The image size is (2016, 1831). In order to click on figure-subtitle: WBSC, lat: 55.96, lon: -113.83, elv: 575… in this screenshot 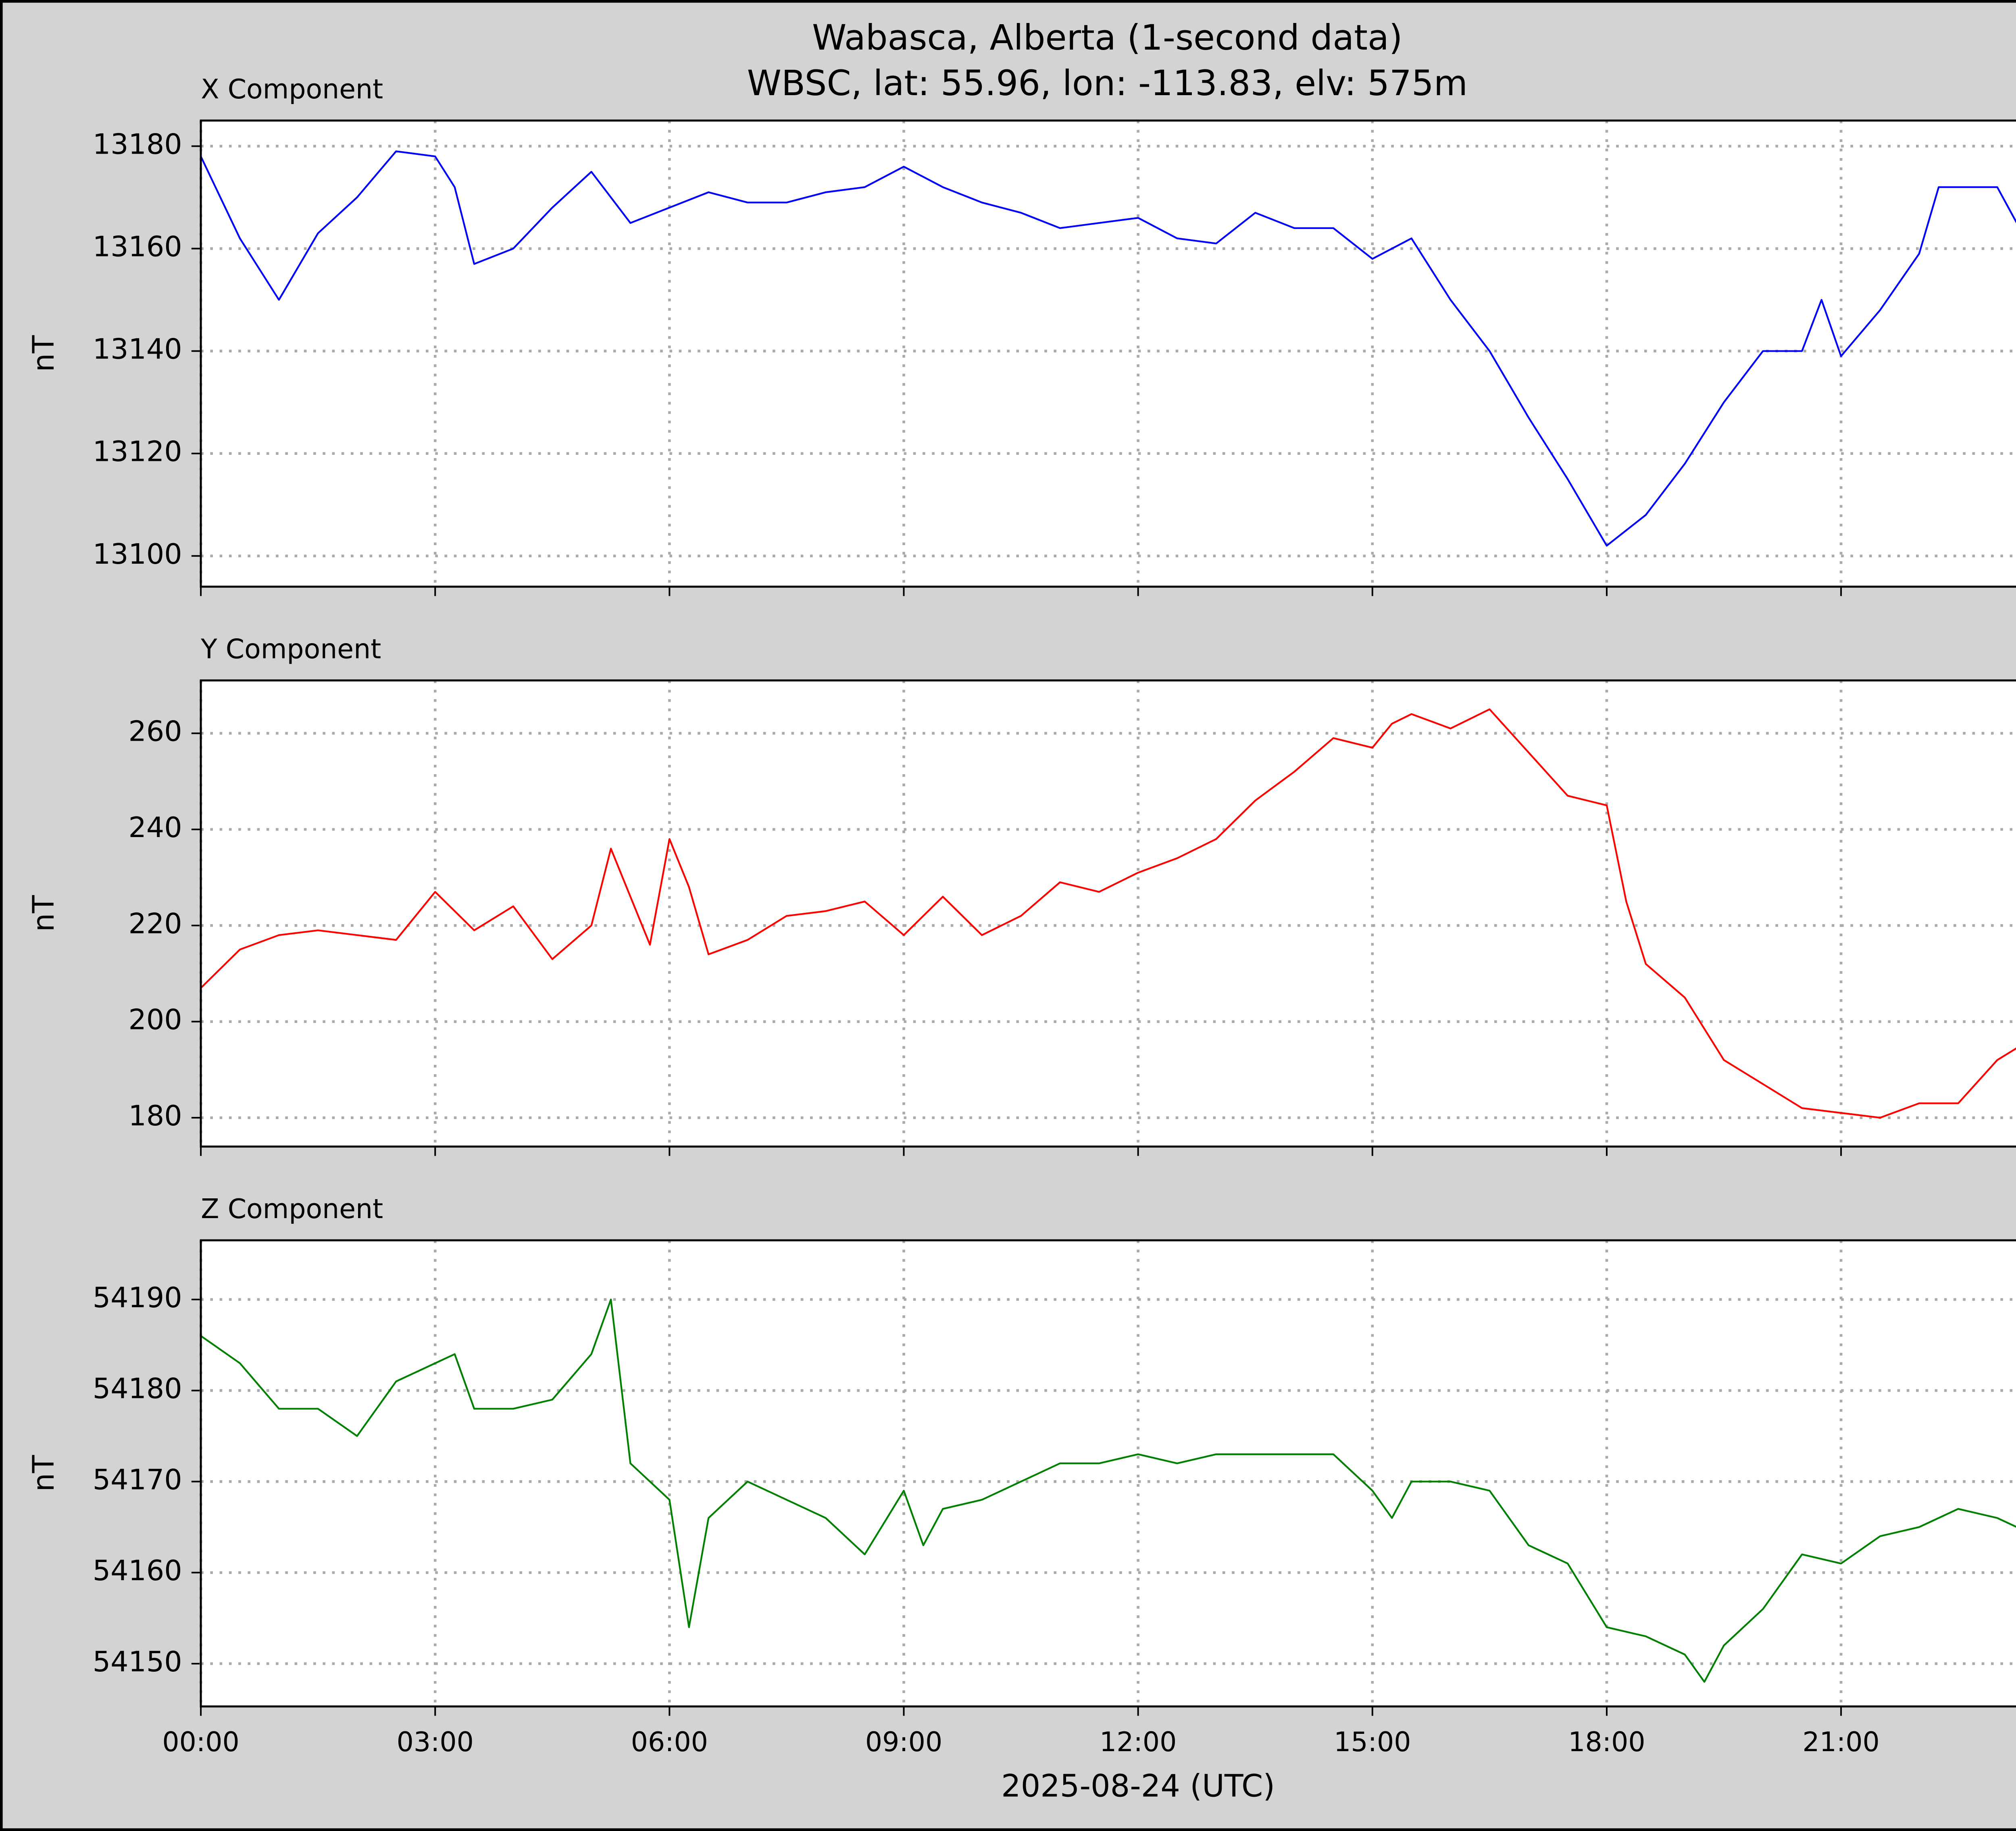, I will do `click(1107, 83)`.